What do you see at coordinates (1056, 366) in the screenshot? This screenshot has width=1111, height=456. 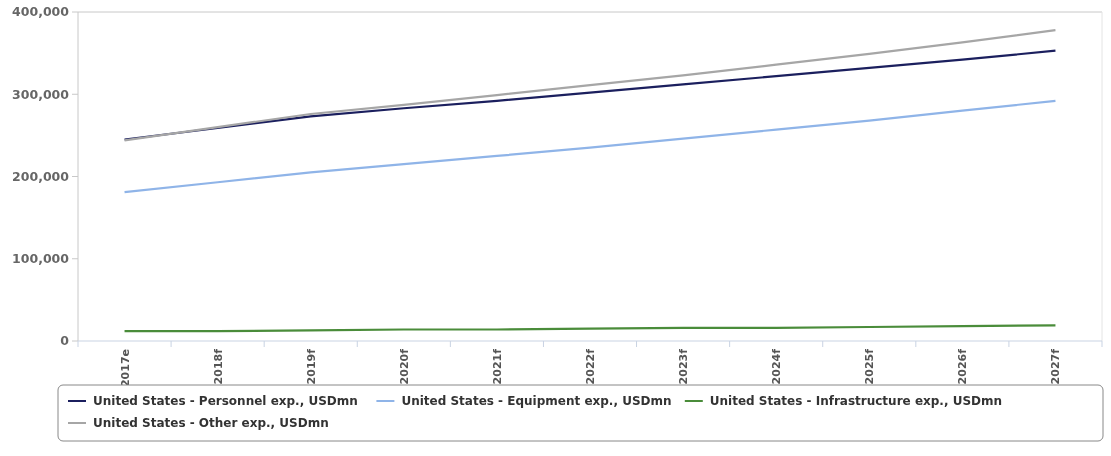 I see `x-tick-label: 2027f` at bounding box center [1056, 366].